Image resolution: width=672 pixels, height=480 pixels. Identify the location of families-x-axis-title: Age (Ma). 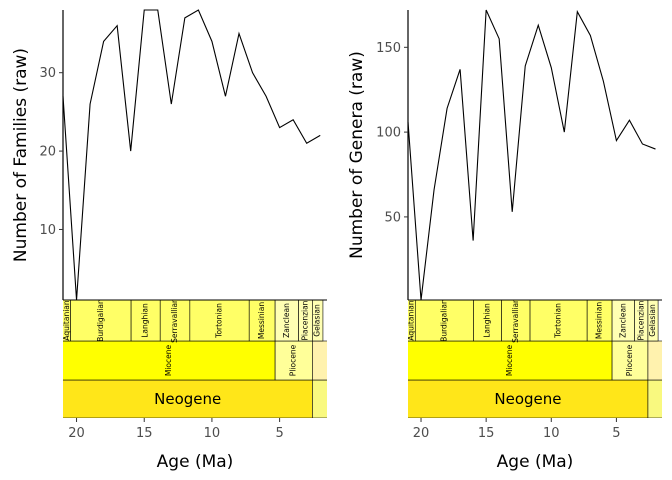
(195, 462).